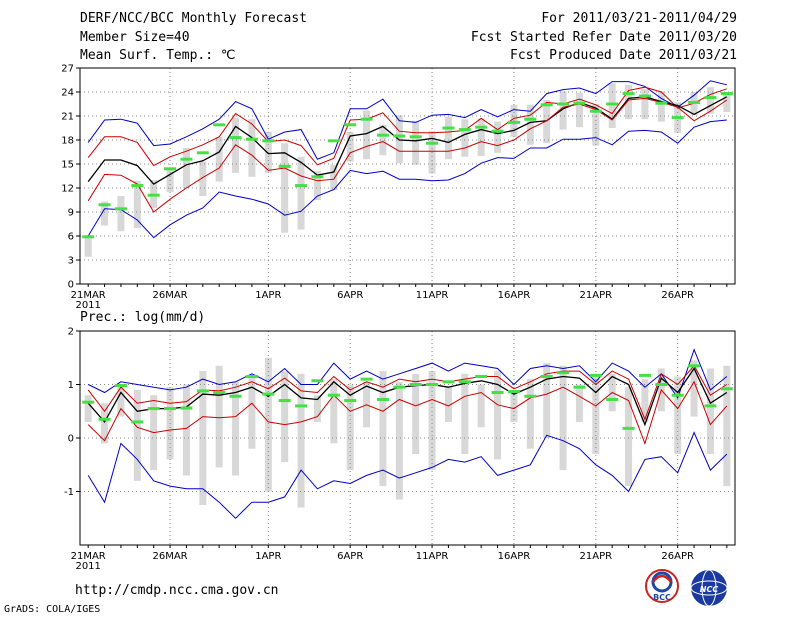  I want to click on temp-xtick-label: 11APR, so click(432, 295).